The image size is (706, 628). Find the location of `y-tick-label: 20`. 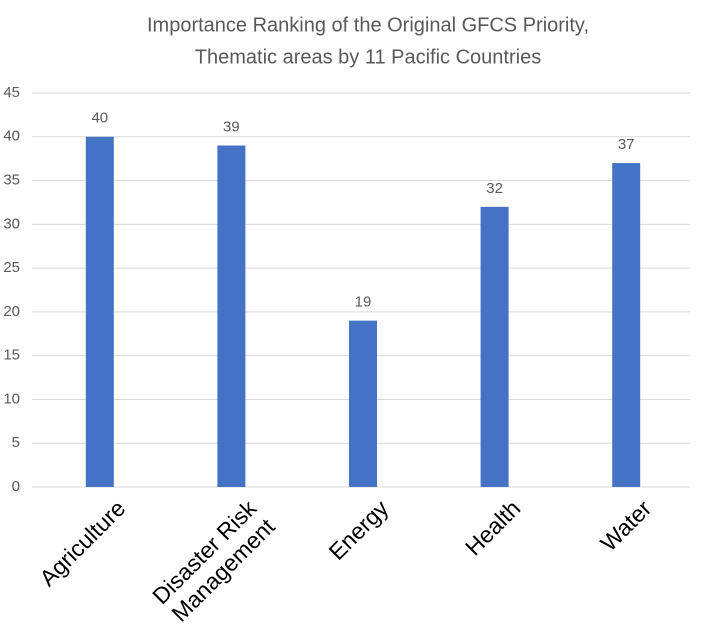

y-tick-label: 20 is located at coordinates (11, 311).